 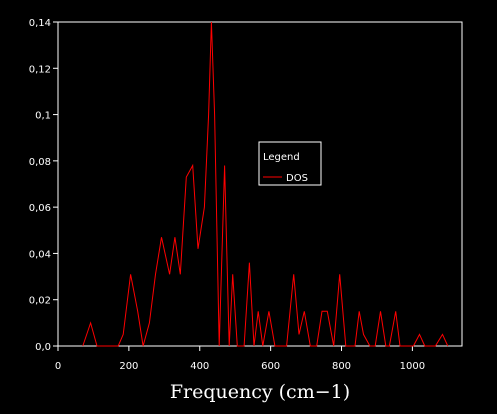 I want to click on legend-box, so click(x=290, y=163).